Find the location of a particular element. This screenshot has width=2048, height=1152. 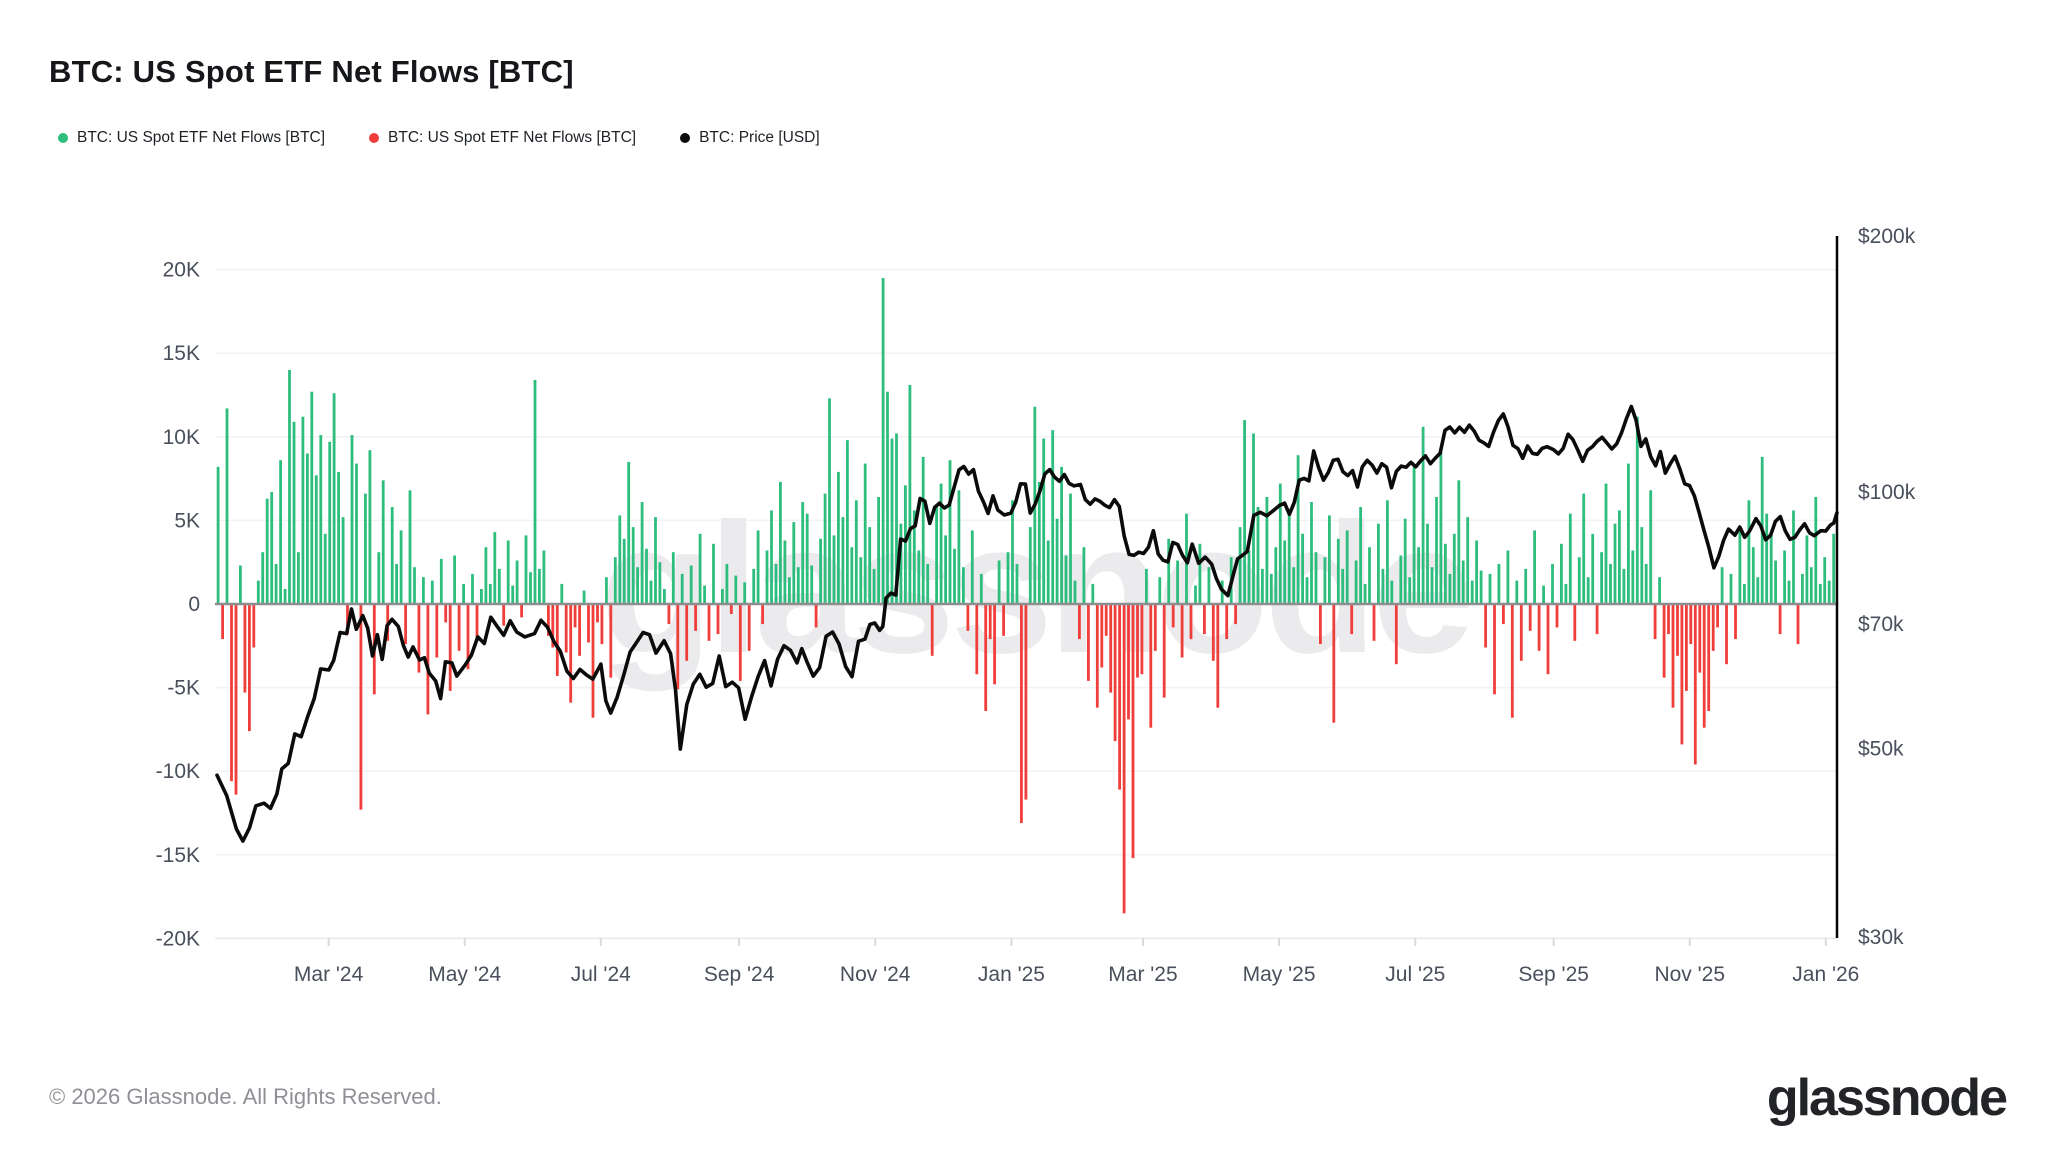

legend-item-netflows-inflow: BTC: US Spot ETF Net Flows [BTC] is located at coordinates (191, 138).